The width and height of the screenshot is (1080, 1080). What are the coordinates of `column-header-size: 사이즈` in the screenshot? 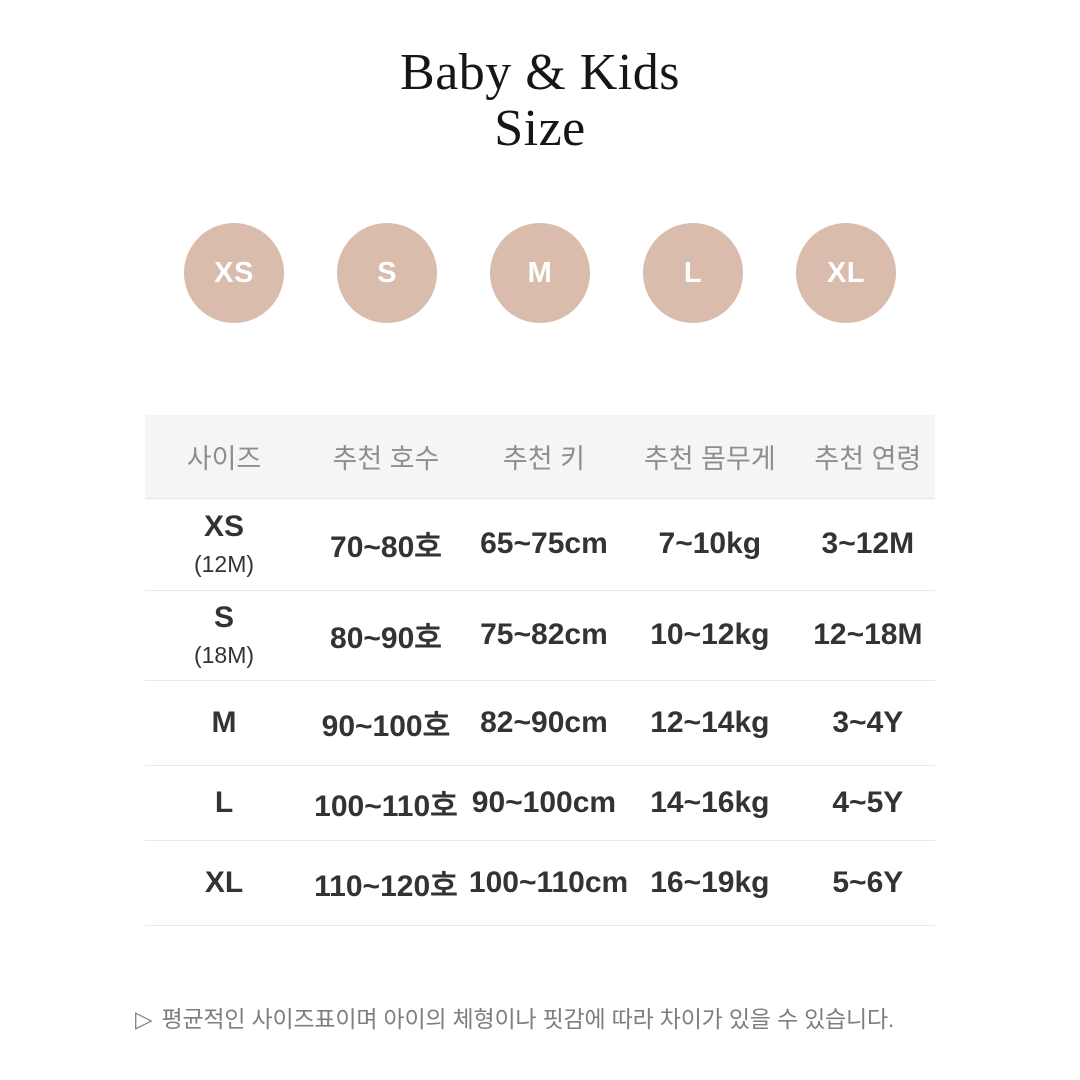 It's located at (224, 457).